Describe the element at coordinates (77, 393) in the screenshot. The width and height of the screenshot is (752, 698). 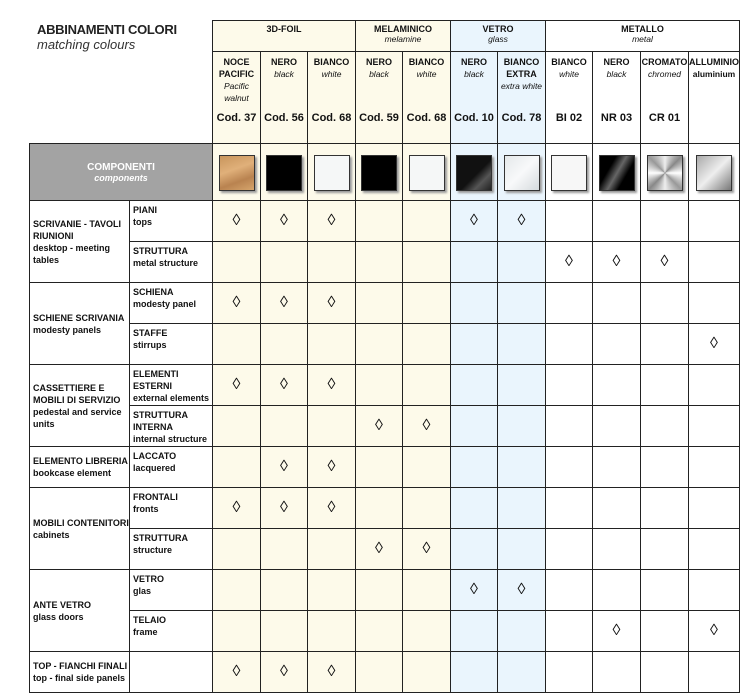
I see `component-group-name: CASSETTIERE E MOBILI DI SERVIZIO` at that location.